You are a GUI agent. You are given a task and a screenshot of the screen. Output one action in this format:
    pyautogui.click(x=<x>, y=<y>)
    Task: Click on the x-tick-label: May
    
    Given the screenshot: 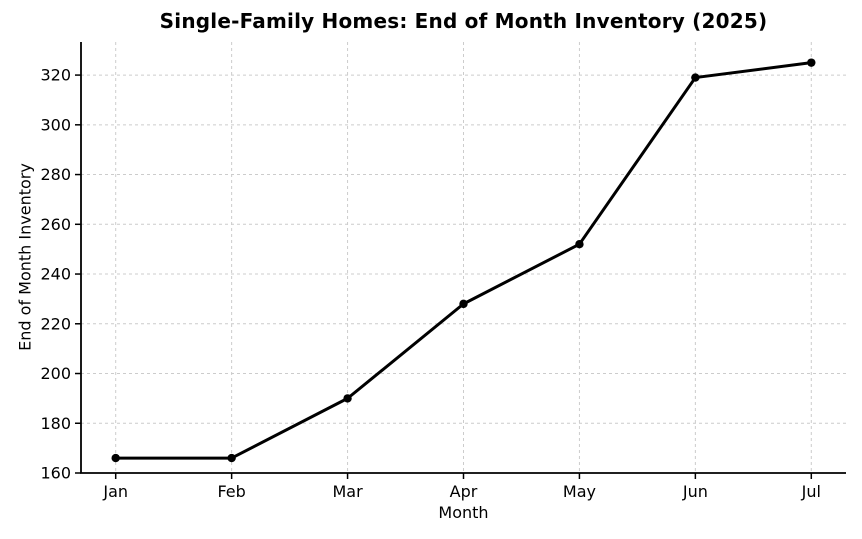 What is the action you would take?
    pyautogui.click(x=579, y=491)
    